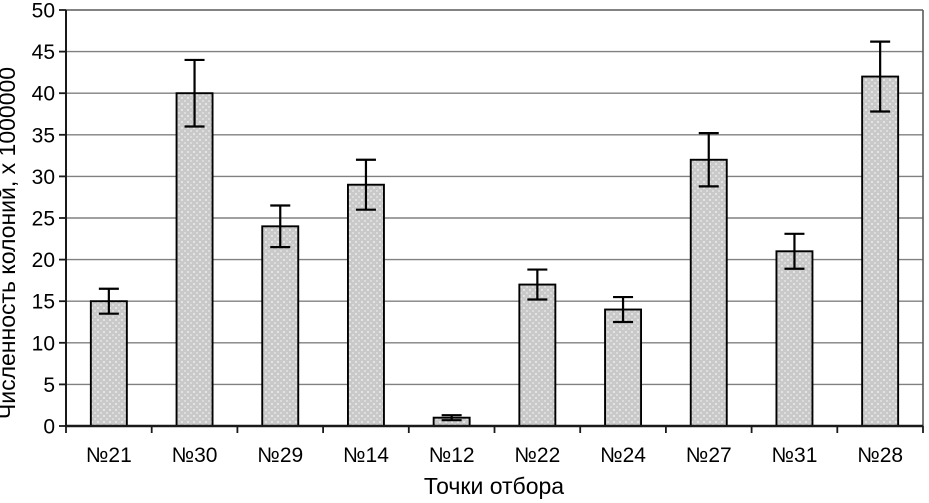 This screenshot has height=503, width=929. What do you see at coordinates (43, 302) in the screenshot?
I see `y-tick-label: 15` at bounding box center [43, 302].